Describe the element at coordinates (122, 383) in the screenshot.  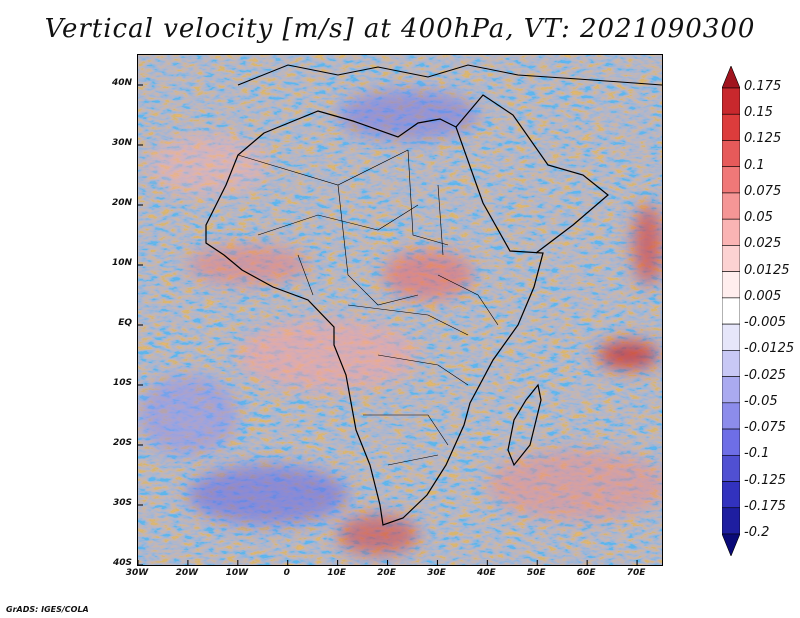
I see `lat-tick-label: 10S` at that location.